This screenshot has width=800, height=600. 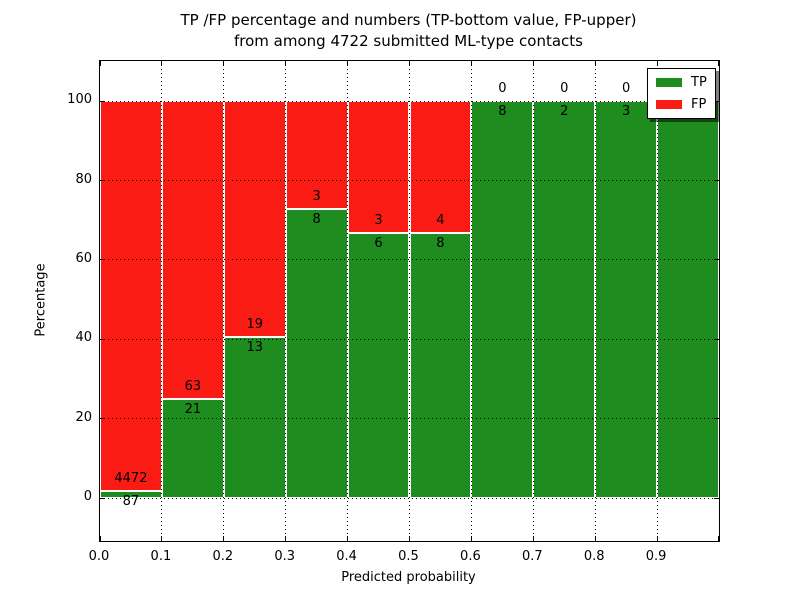 I want to click on x-tick-label: 0.4, so click(x=346, y=556).